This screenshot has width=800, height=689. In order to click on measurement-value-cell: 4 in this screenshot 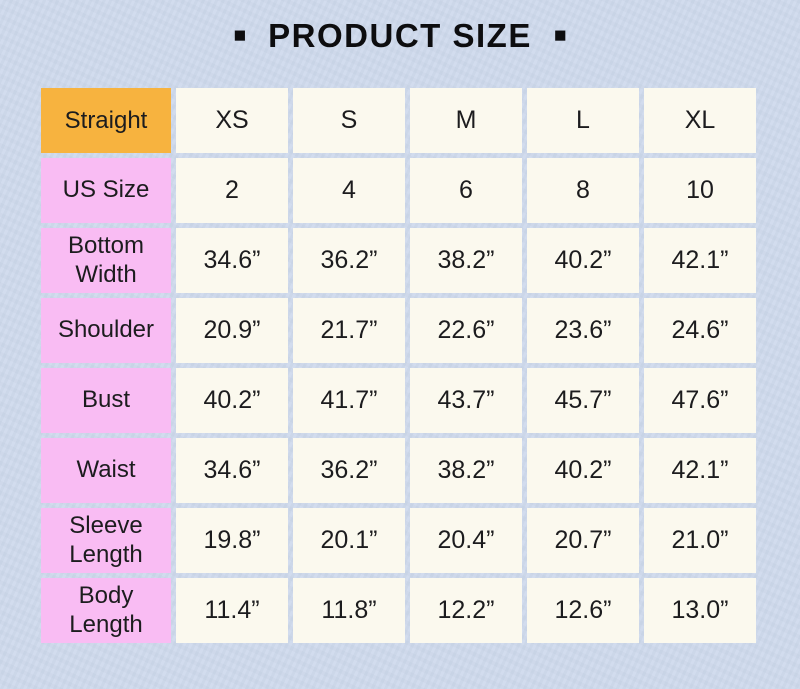, I will do `click(349, 190)`.